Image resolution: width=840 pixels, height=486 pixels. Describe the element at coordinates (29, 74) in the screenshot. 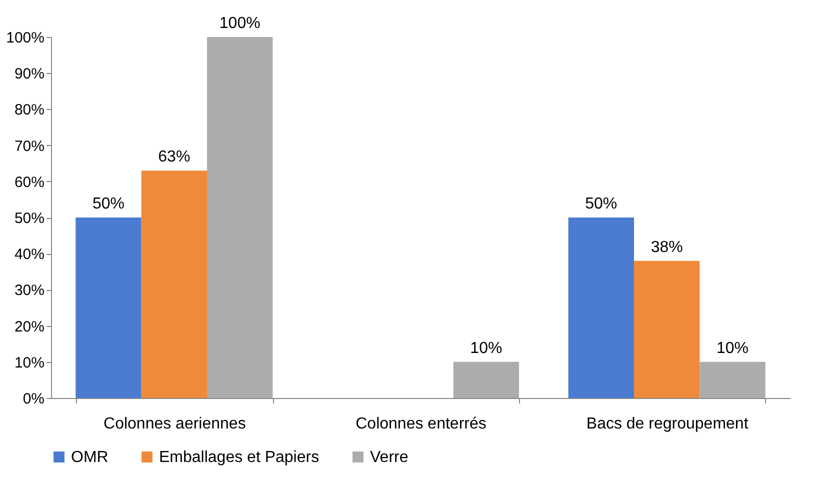

I see `y-tick-label: 90%` at that location.